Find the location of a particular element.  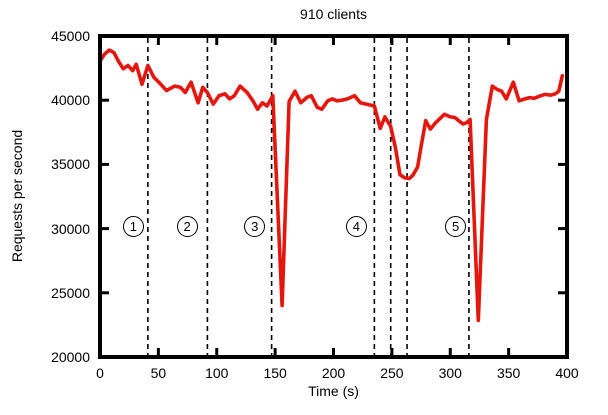

phase-marker-5: 5 is located at coordinates (456, 227).